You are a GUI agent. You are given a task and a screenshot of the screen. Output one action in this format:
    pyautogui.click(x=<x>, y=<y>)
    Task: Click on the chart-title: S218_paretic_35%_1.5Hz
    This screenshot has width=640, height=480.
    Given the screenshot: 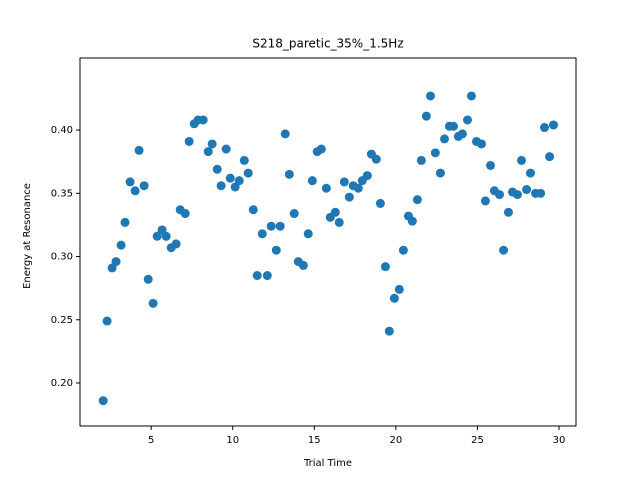 What is the action you would take?
    pyautogui.click(x=327, y=44)
    